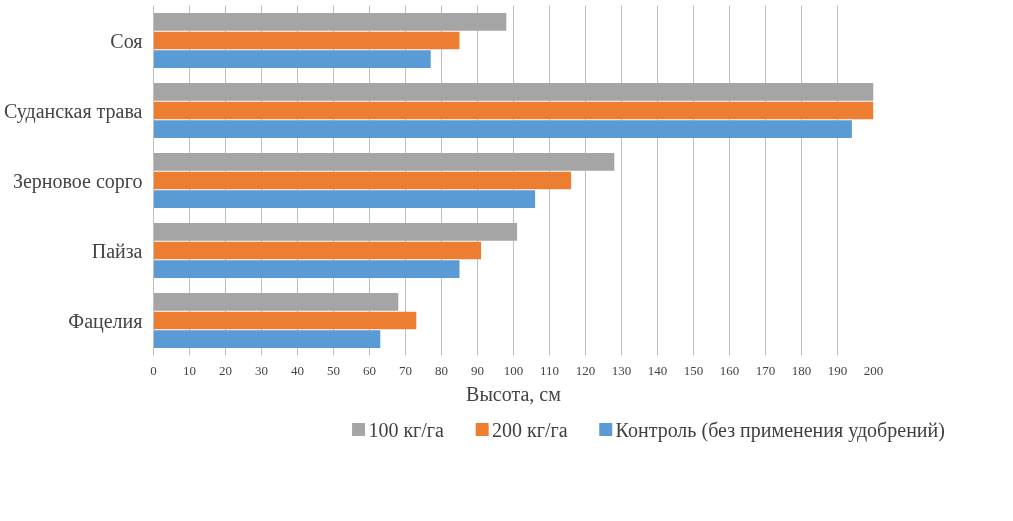 This screenshot has height=521, width=1013. I want to click on x-tick-label: 190, so click(837, 370).